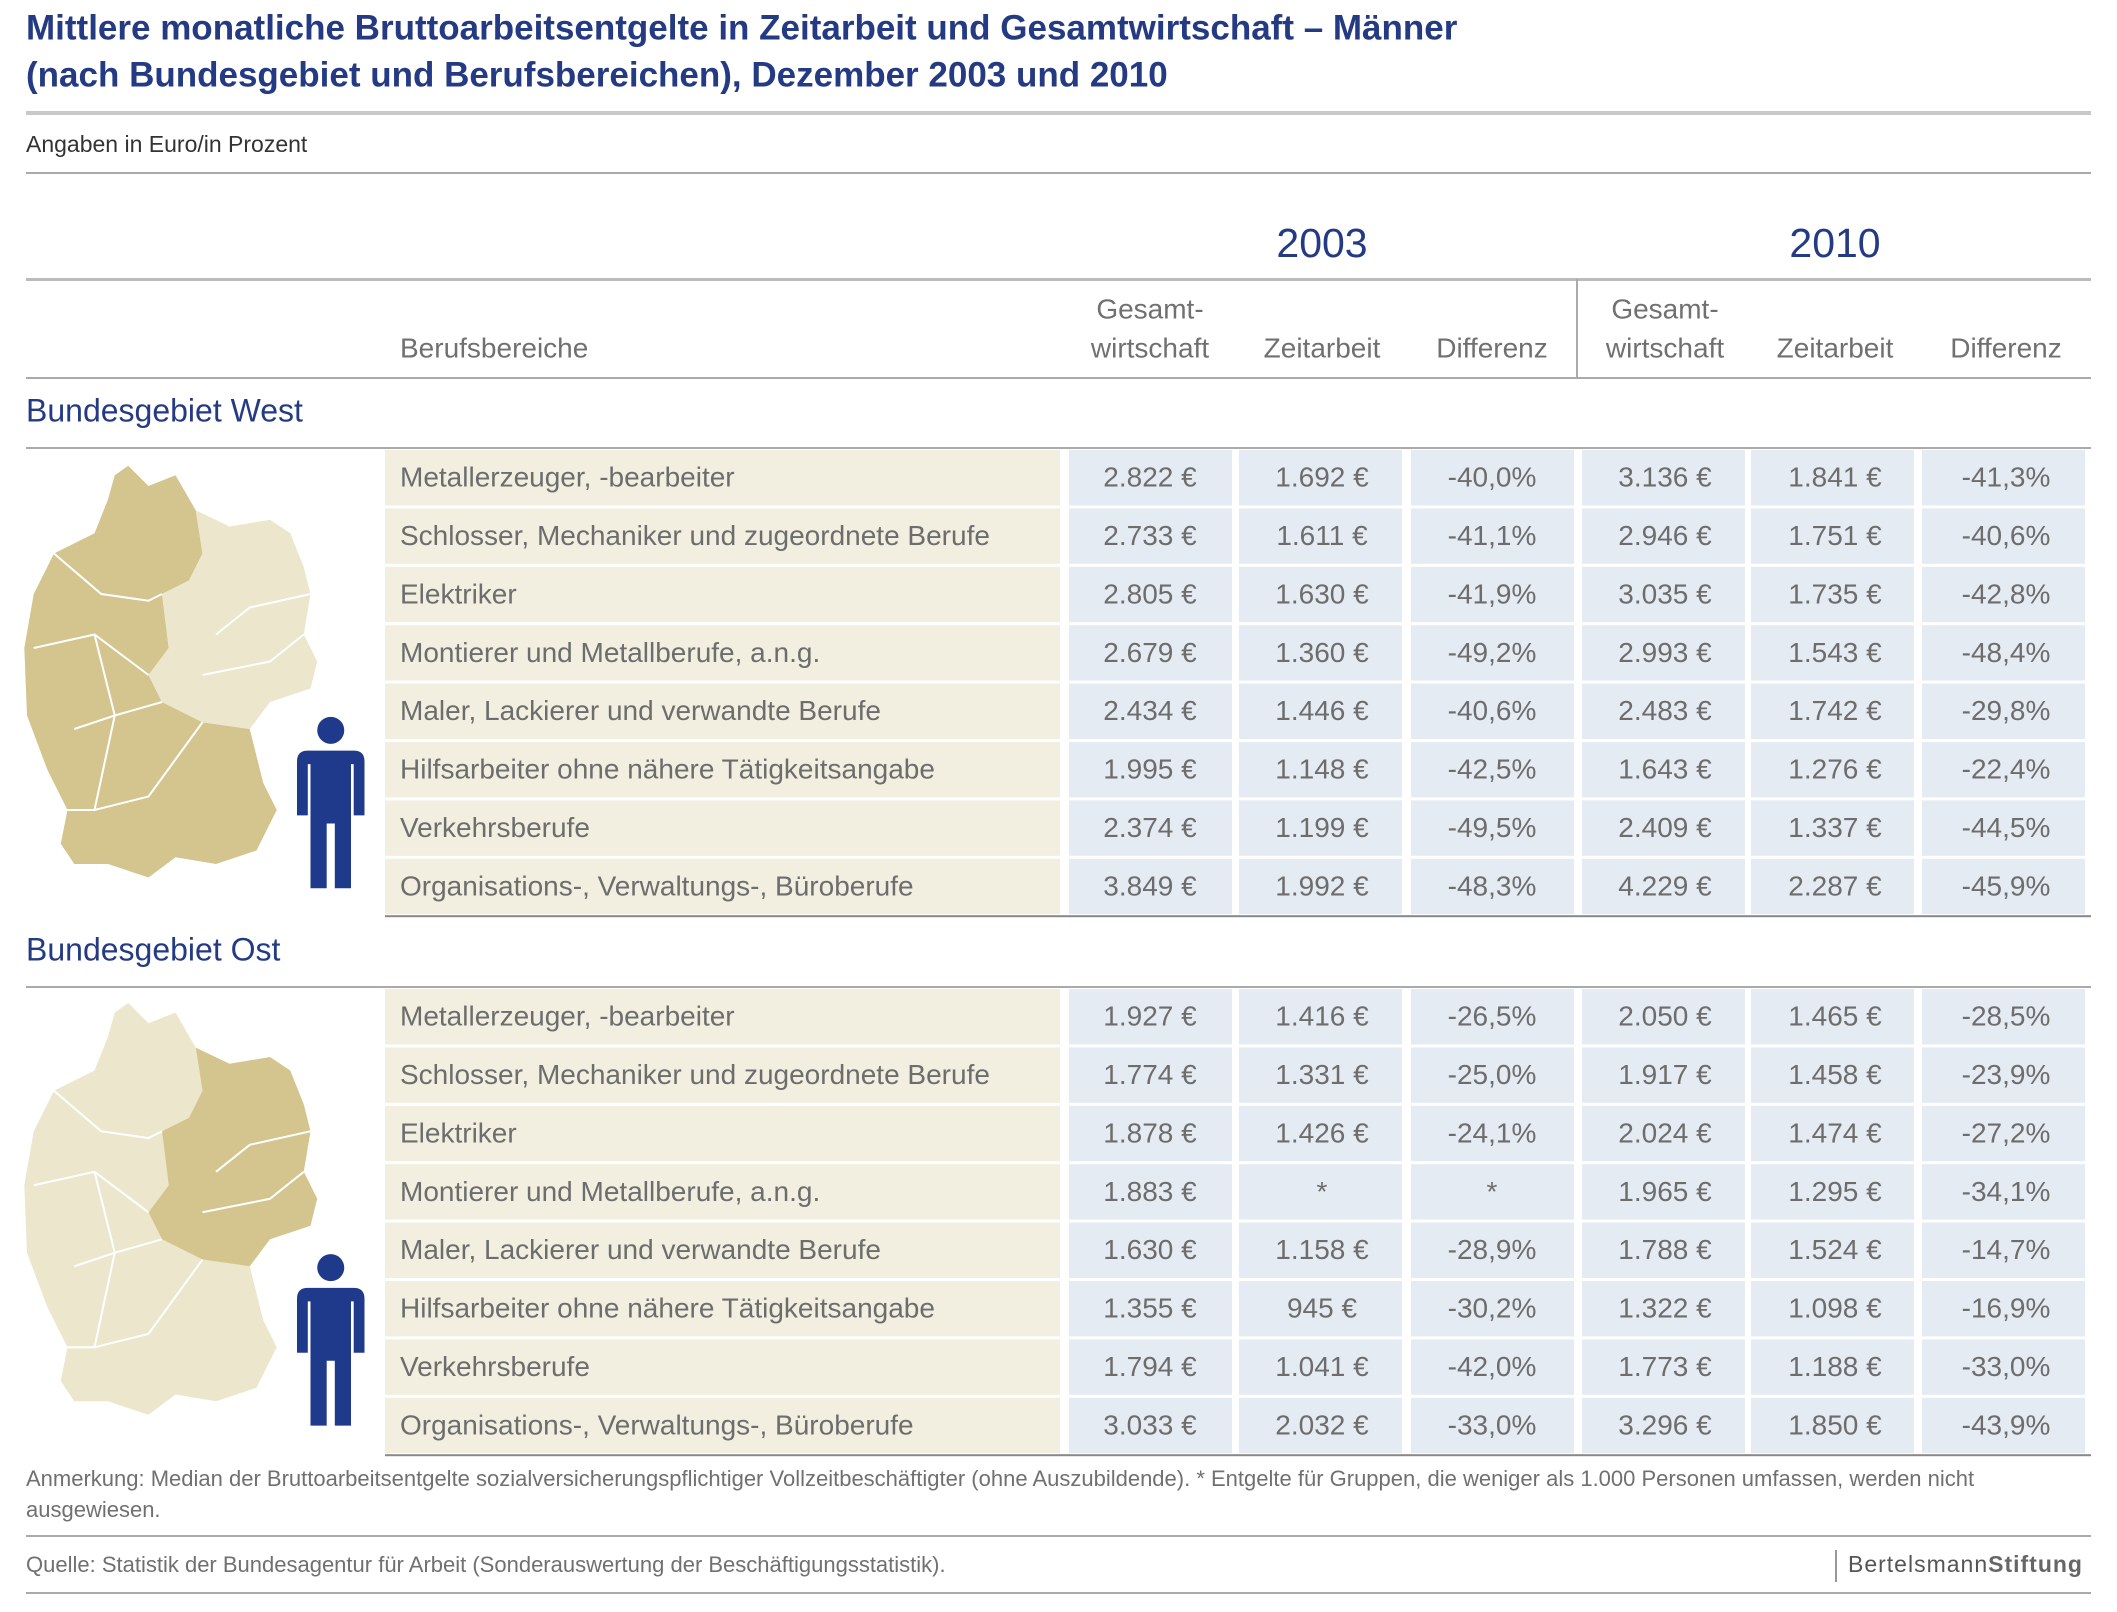  I want to click on value: 1.098 €, so click(1835, 1308).